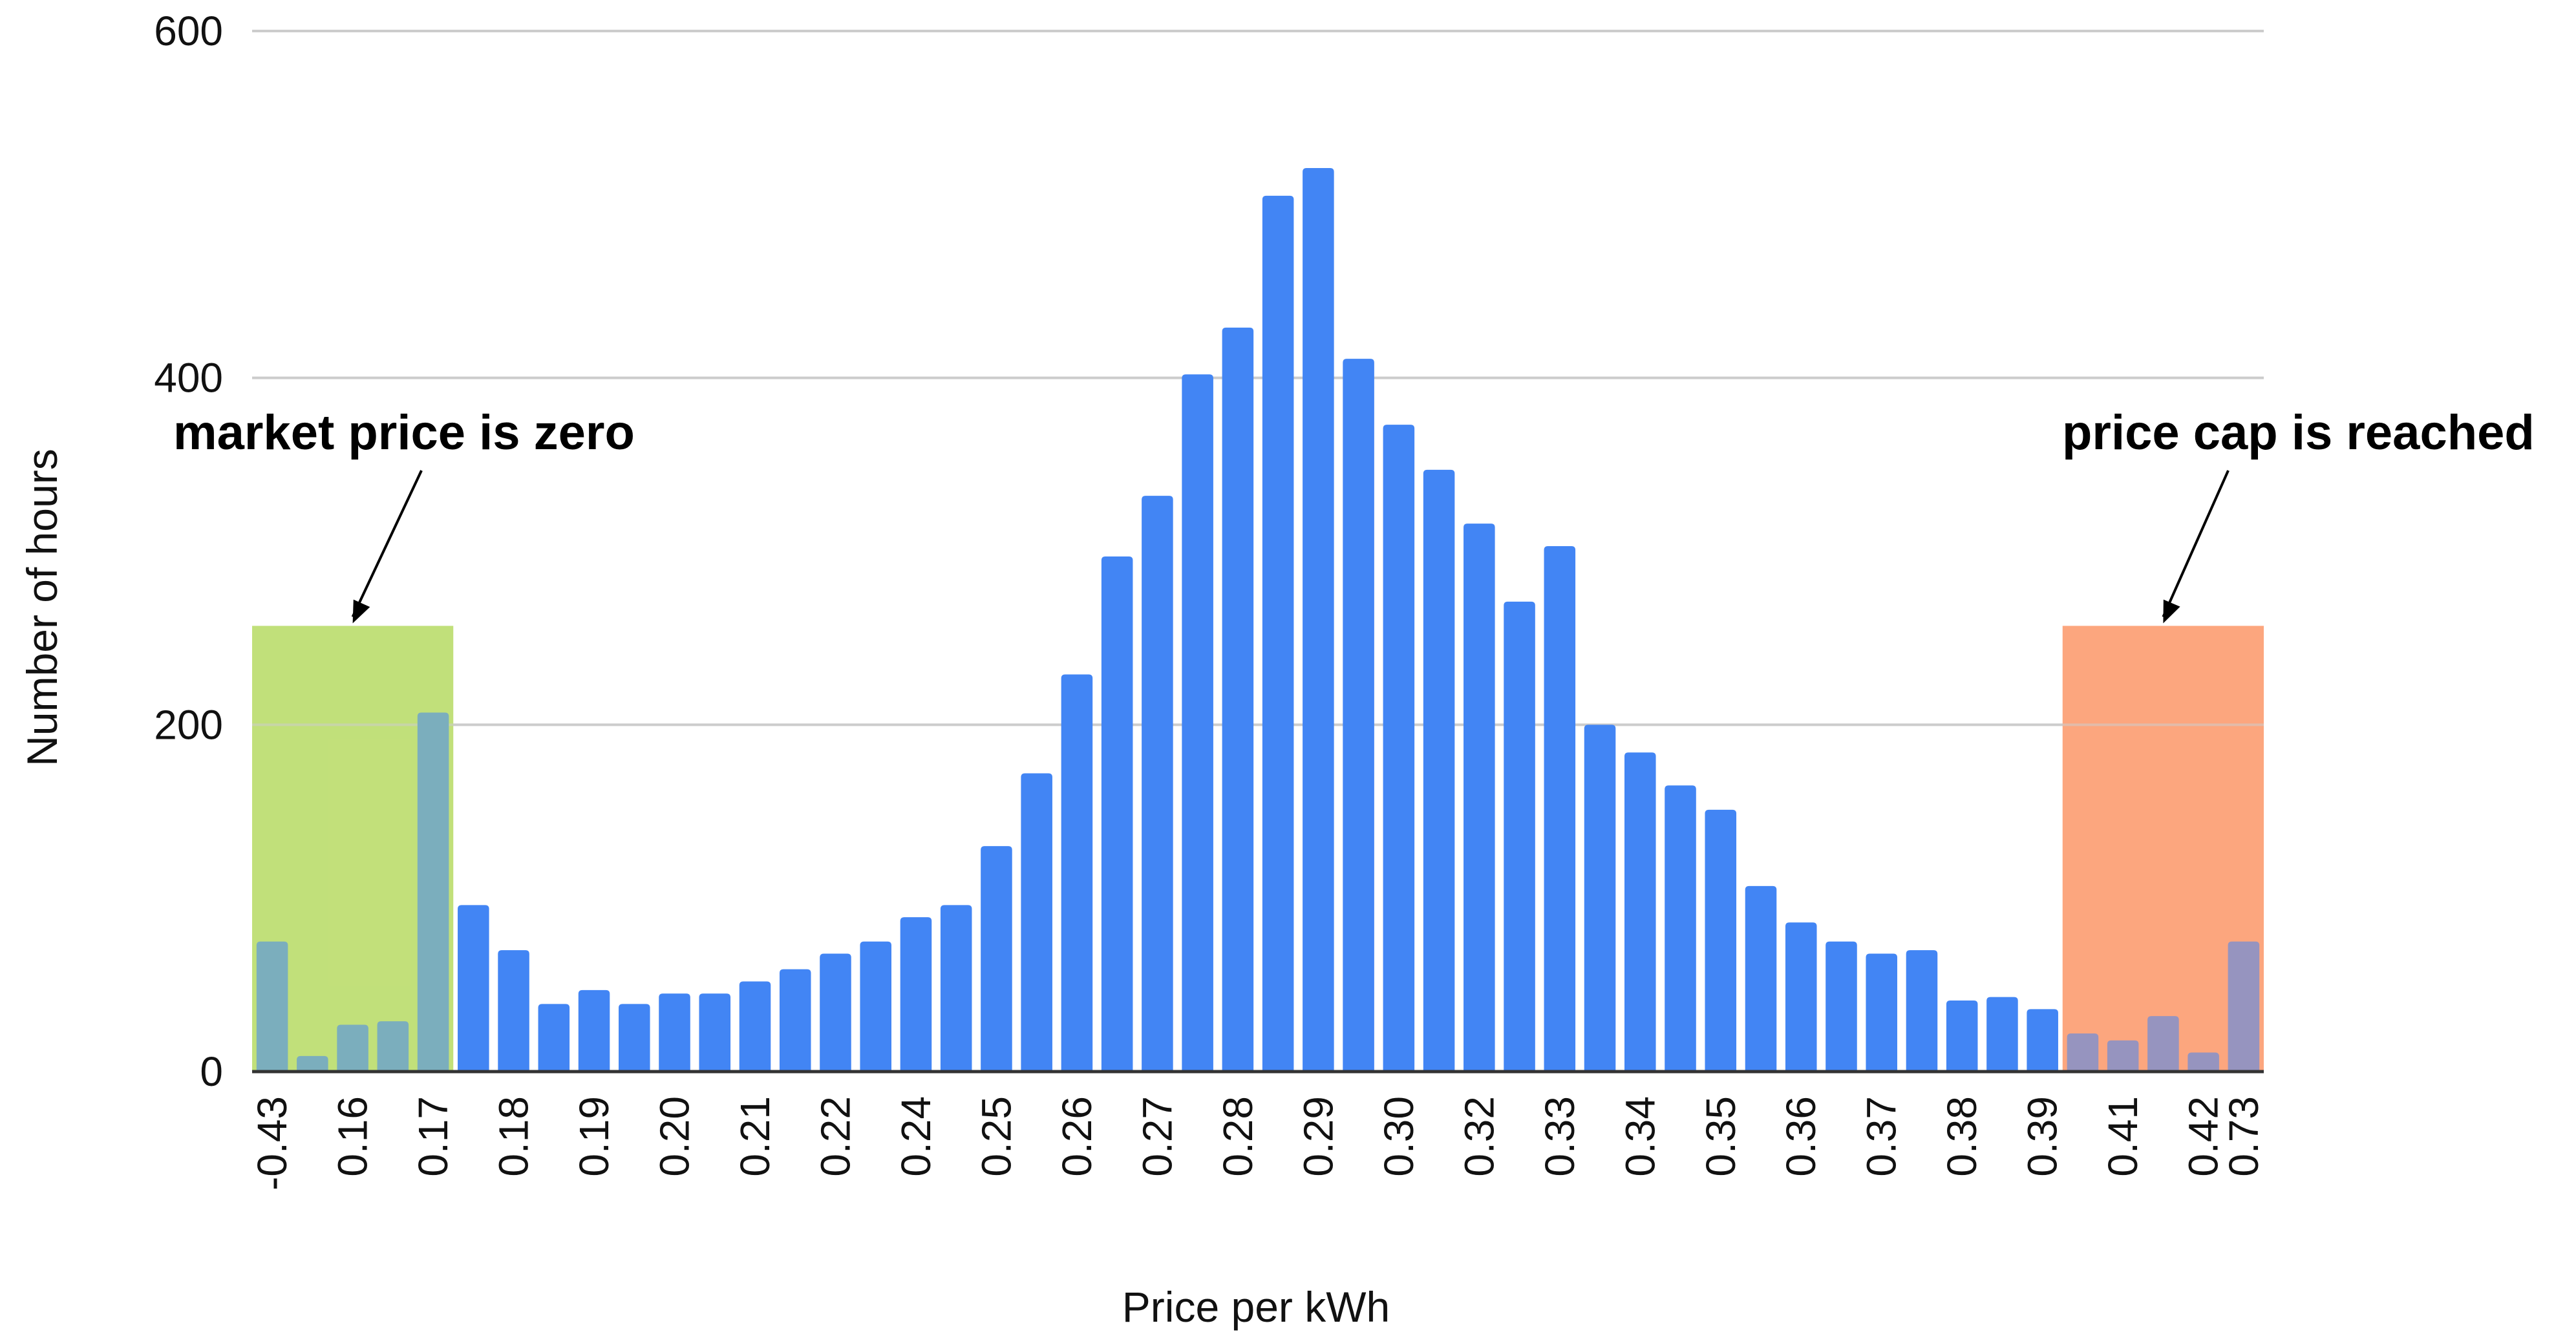  What do you see at coordinates (1077, 1136) in the screenshot?
I see `x-tick-label-11: 0.26` at bounding box center [1077, 1136].